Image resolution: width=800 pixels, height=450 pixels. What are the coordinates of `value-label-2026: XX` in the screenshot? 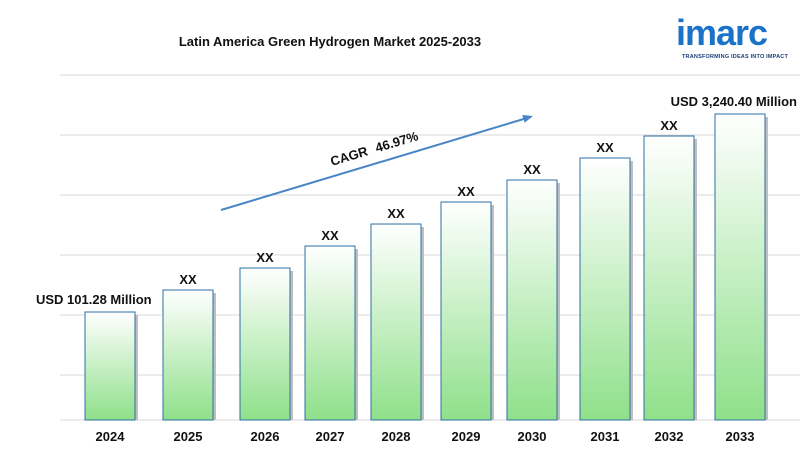 It's located at (265, 257).